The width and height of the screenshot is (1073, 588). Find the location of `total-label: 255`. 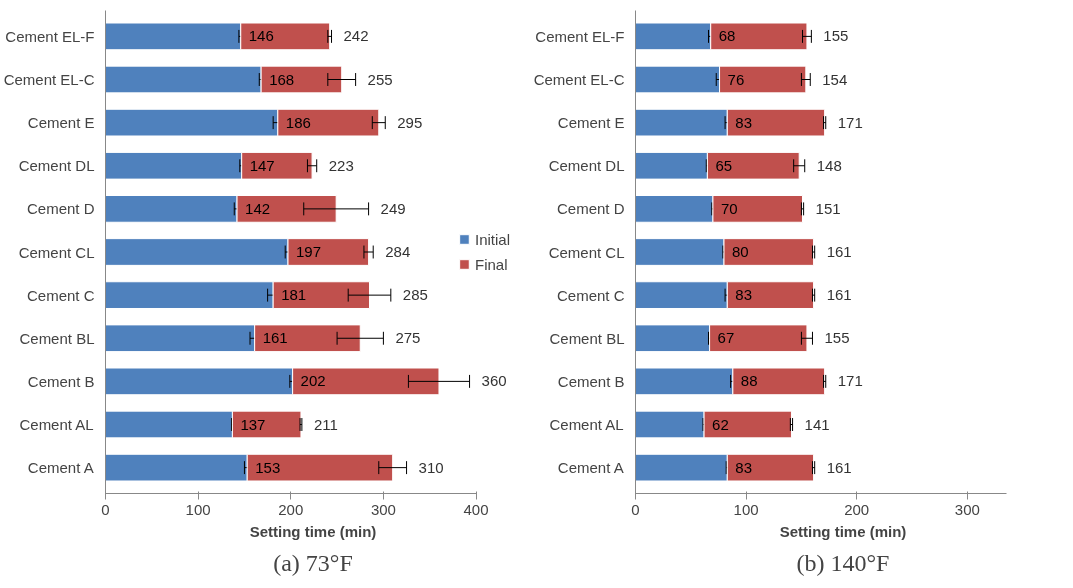

total-label: 255 is located at coordinates (380, 79).